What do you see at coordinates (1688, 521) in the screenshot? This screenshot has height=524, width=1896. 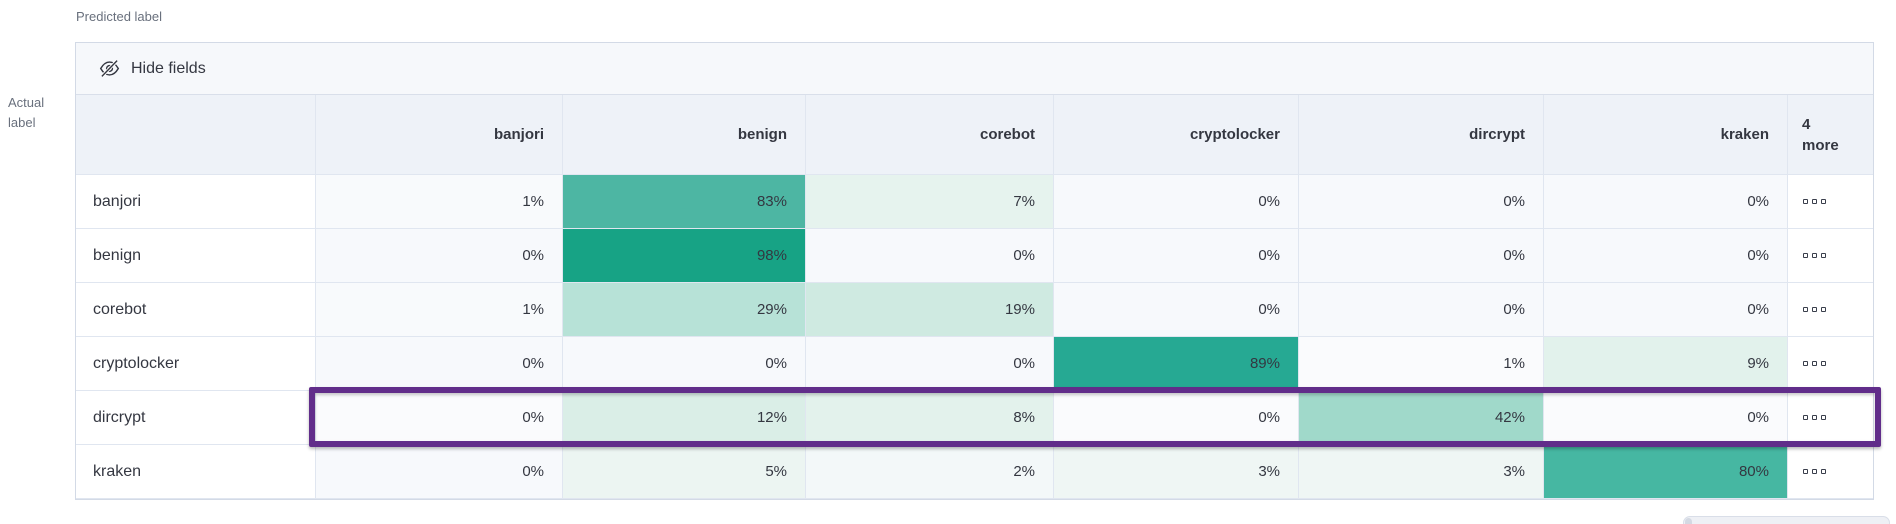 I see `scrollbar-thumb` at bounding box center [1688, 521].